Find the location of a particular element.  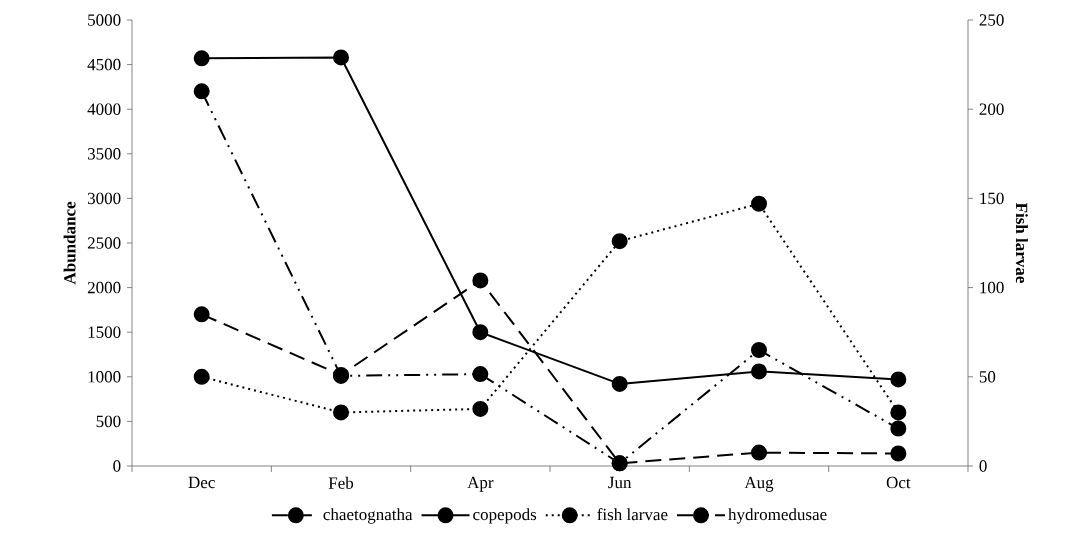

y2-tick-label: 0 is located at coordinates (983, 466).